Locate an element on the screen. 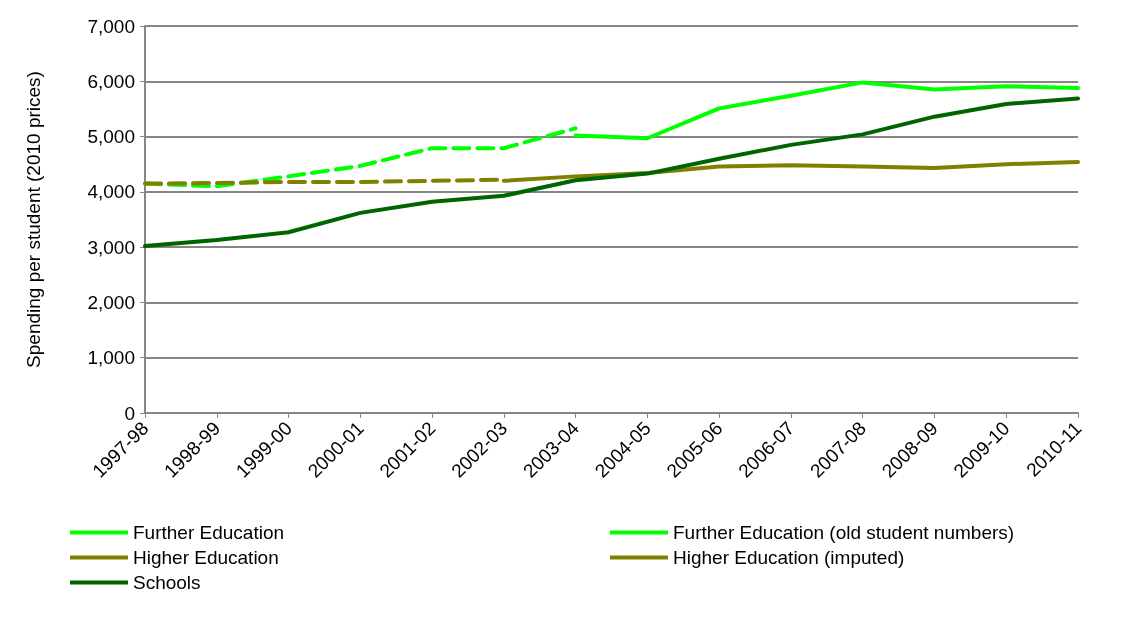 This screenshot has width=1126, height=627. legend-label: Higher Education is located at coordinates (206, 557).